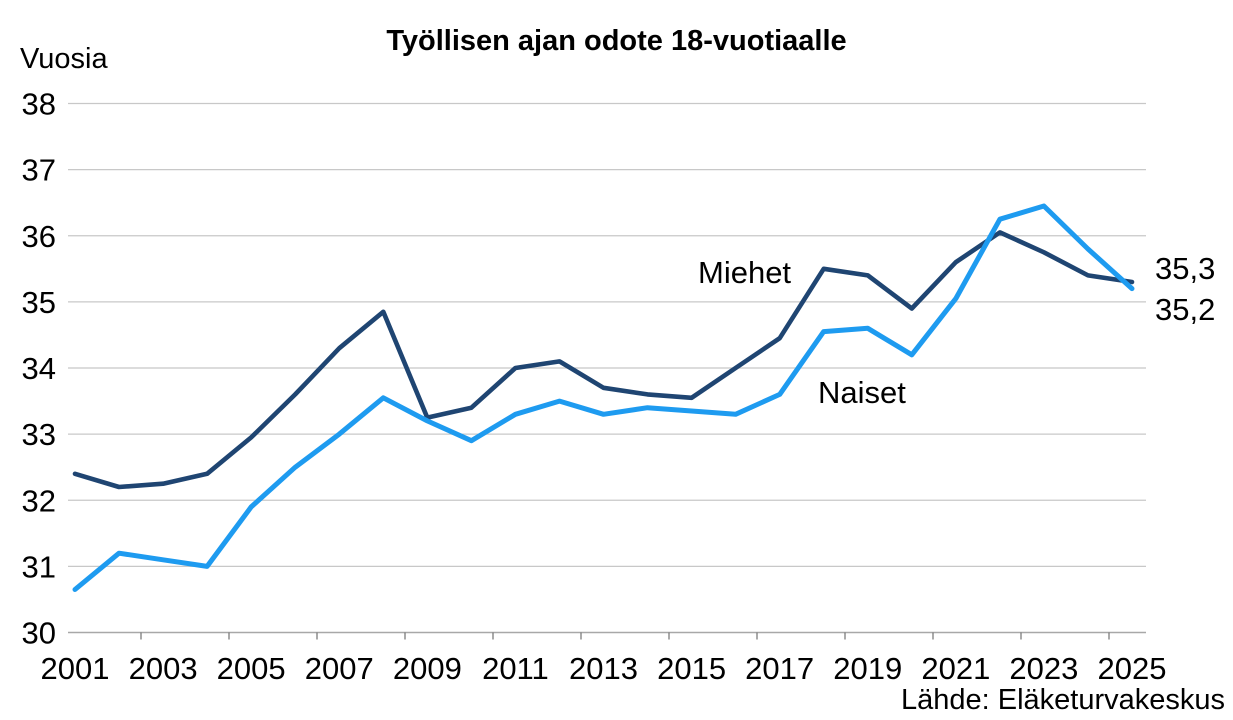 The width and height of the screenshot is (1233, 720). What do you see at coordinates (745, 272) in the screenshot?
I see `series-label-miehet: Miehet` at bounding box center [745, 272].